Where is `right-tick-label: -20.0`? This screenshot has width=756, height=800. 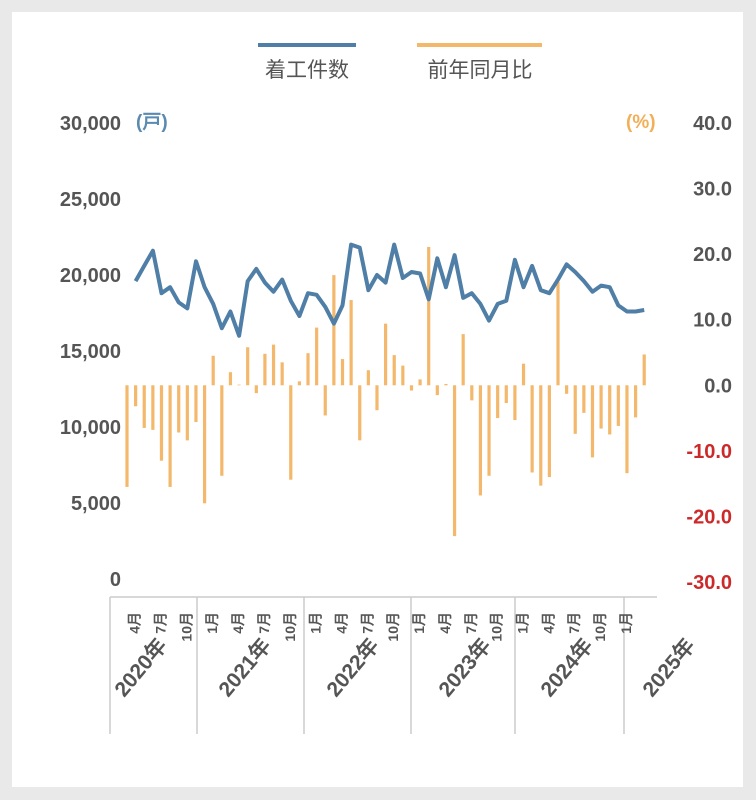 right-tick-label: -20.0 is located at coordinates (709, 517).